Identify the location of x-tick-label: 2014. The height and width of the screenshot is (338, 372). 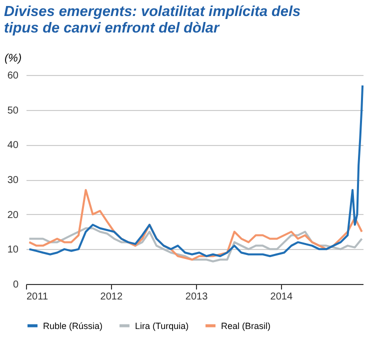
(281, 297).